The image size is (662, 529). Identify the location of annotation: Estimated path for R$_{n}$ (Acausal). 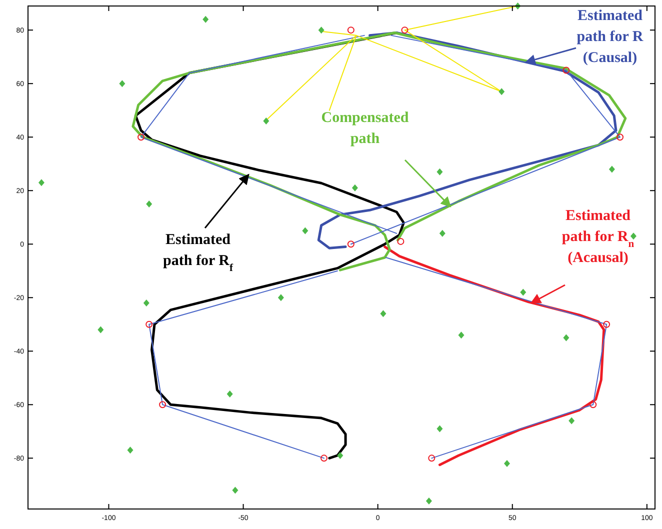
(598, 237).